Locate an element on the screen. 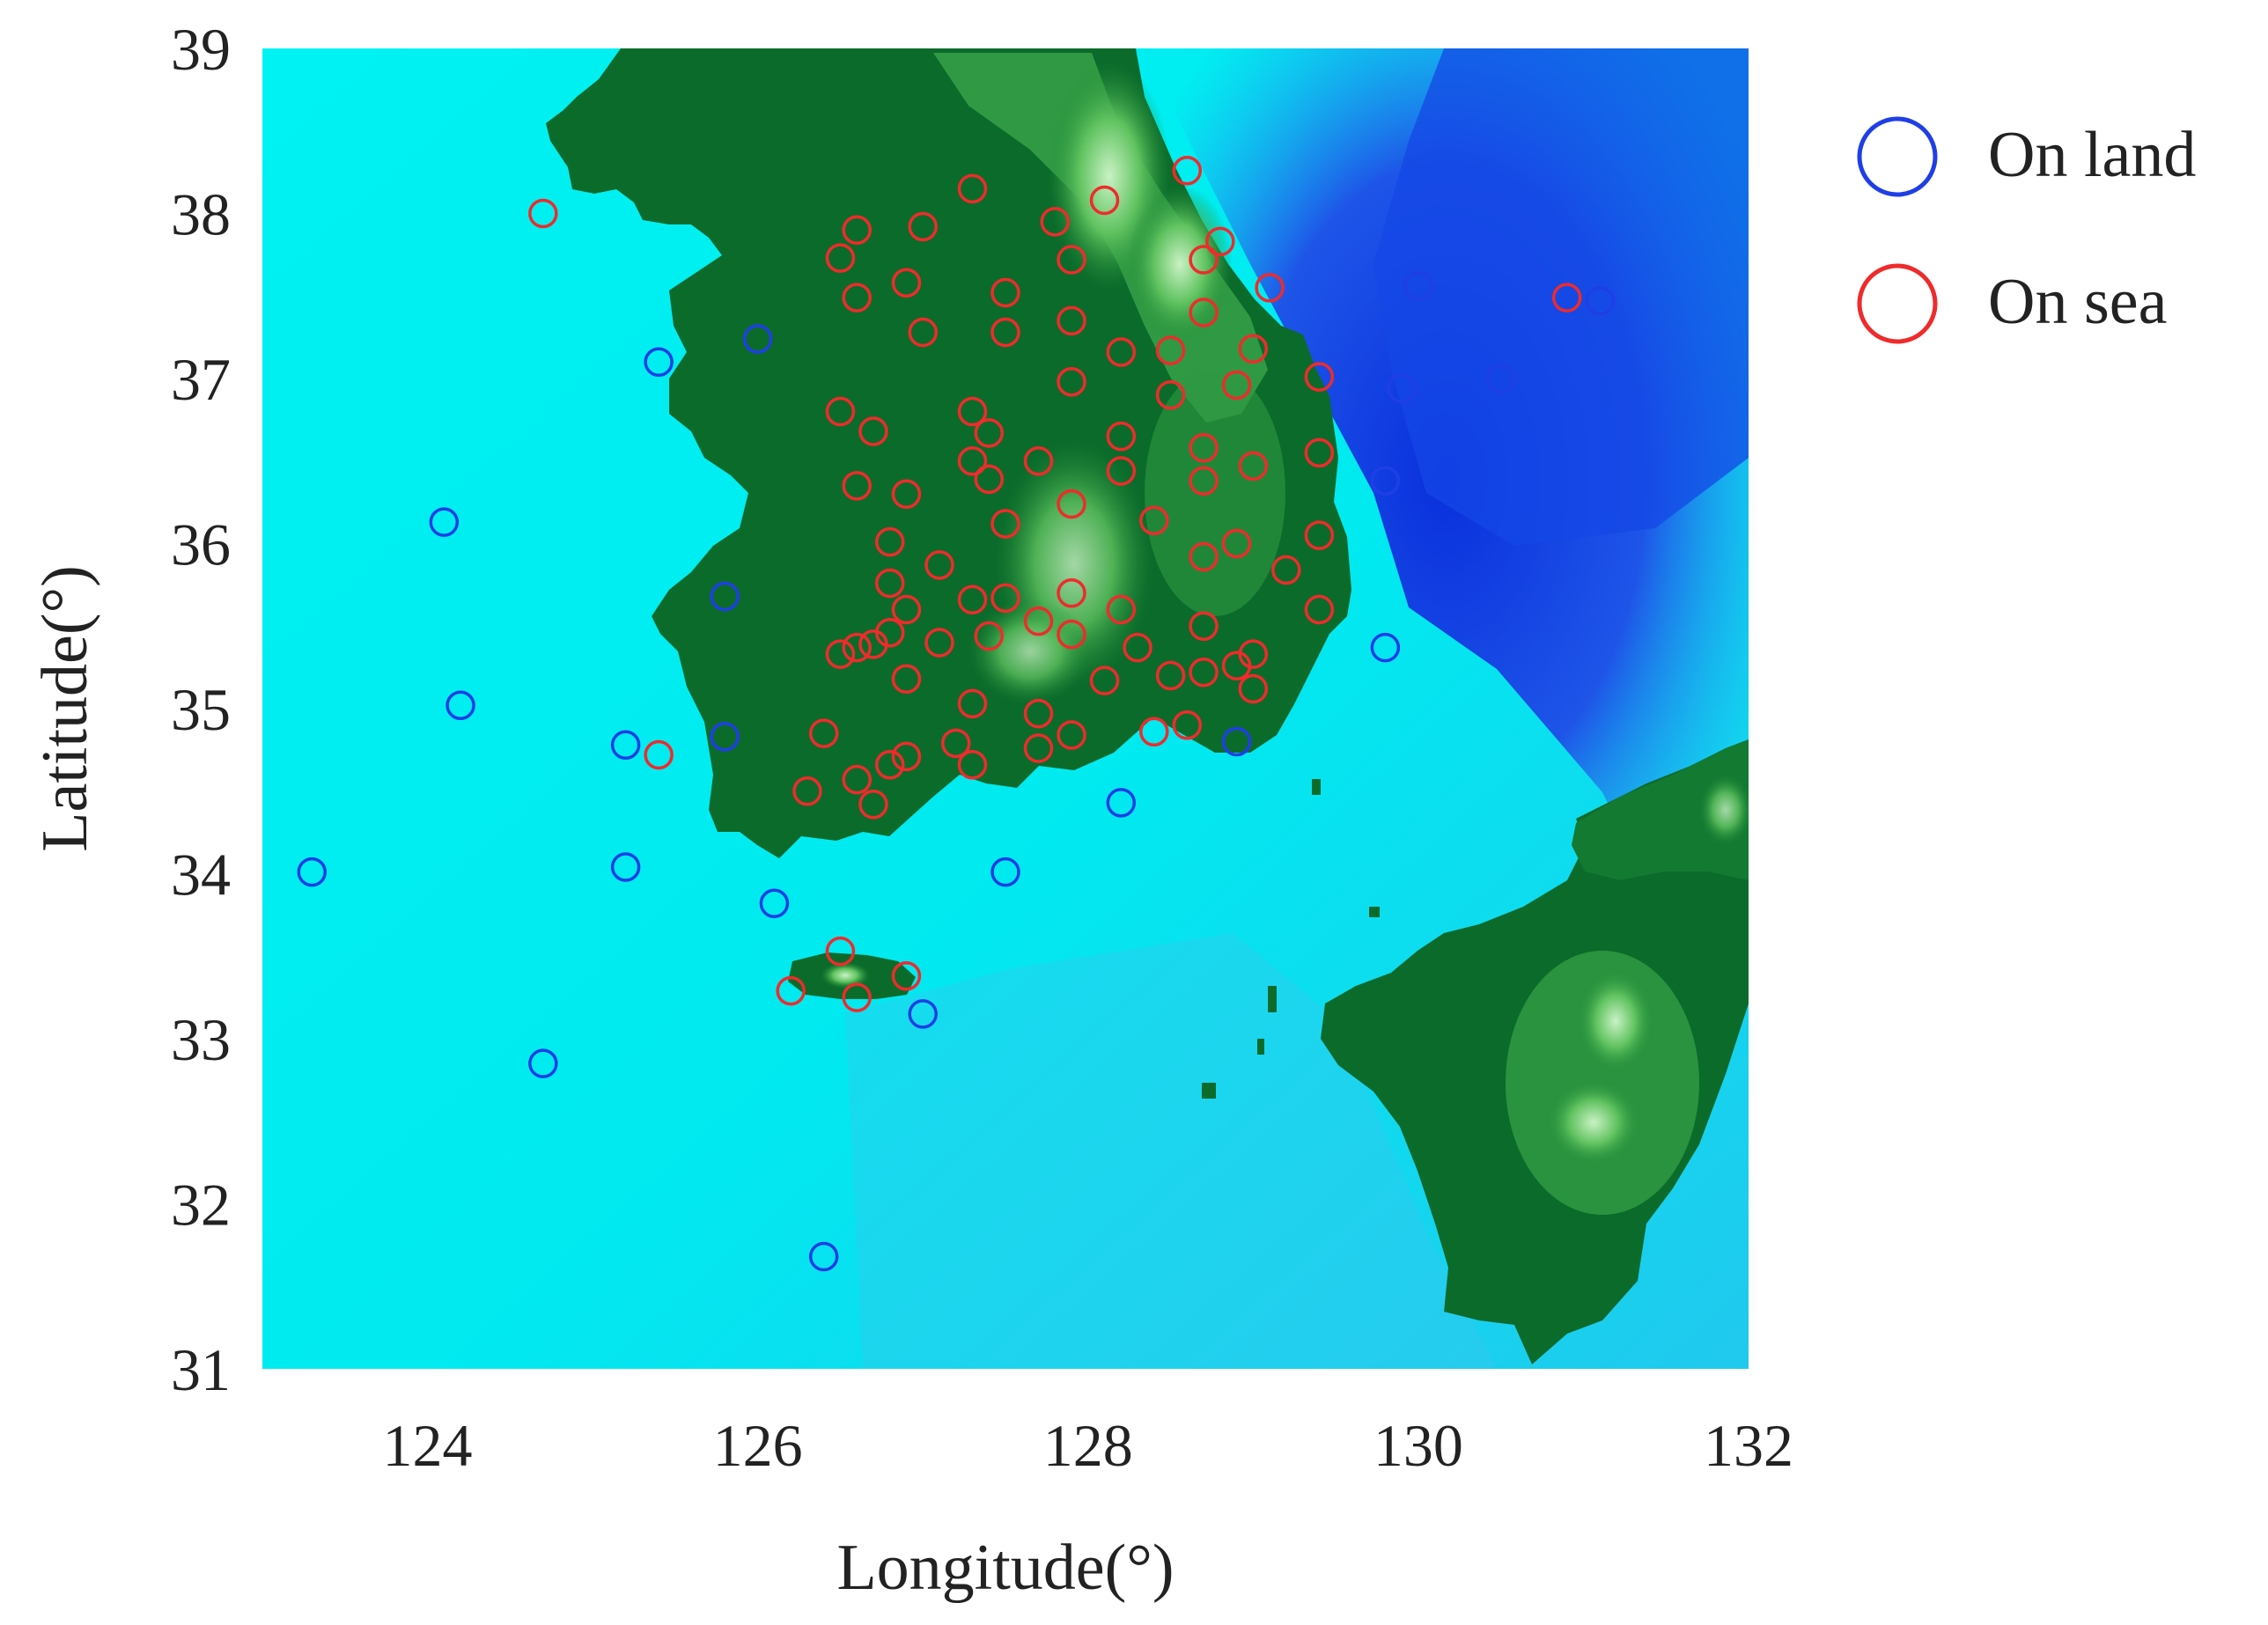 The width and height of the screenshot is (2268, 1625). deep-sea-core is located at coordinates (1561, 297).